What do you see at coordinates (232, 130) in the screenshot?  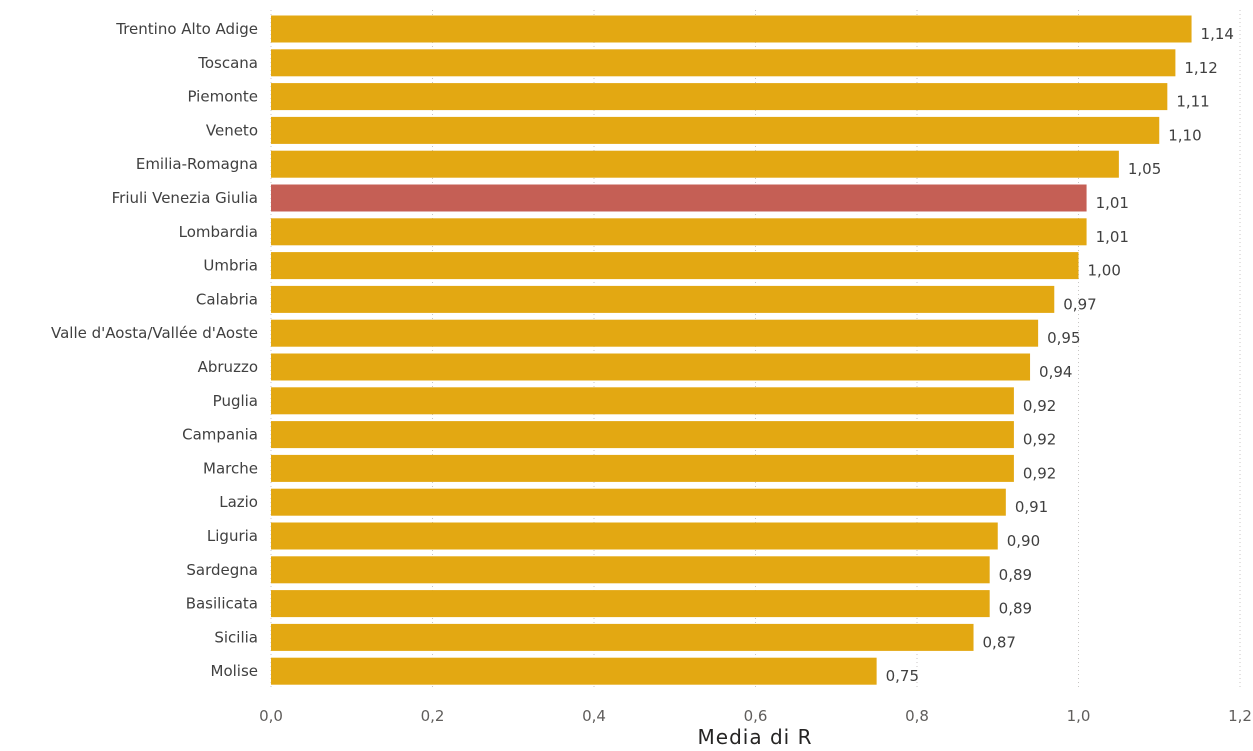 I see `category-label: Veneto` at bounding box center [232, 130].